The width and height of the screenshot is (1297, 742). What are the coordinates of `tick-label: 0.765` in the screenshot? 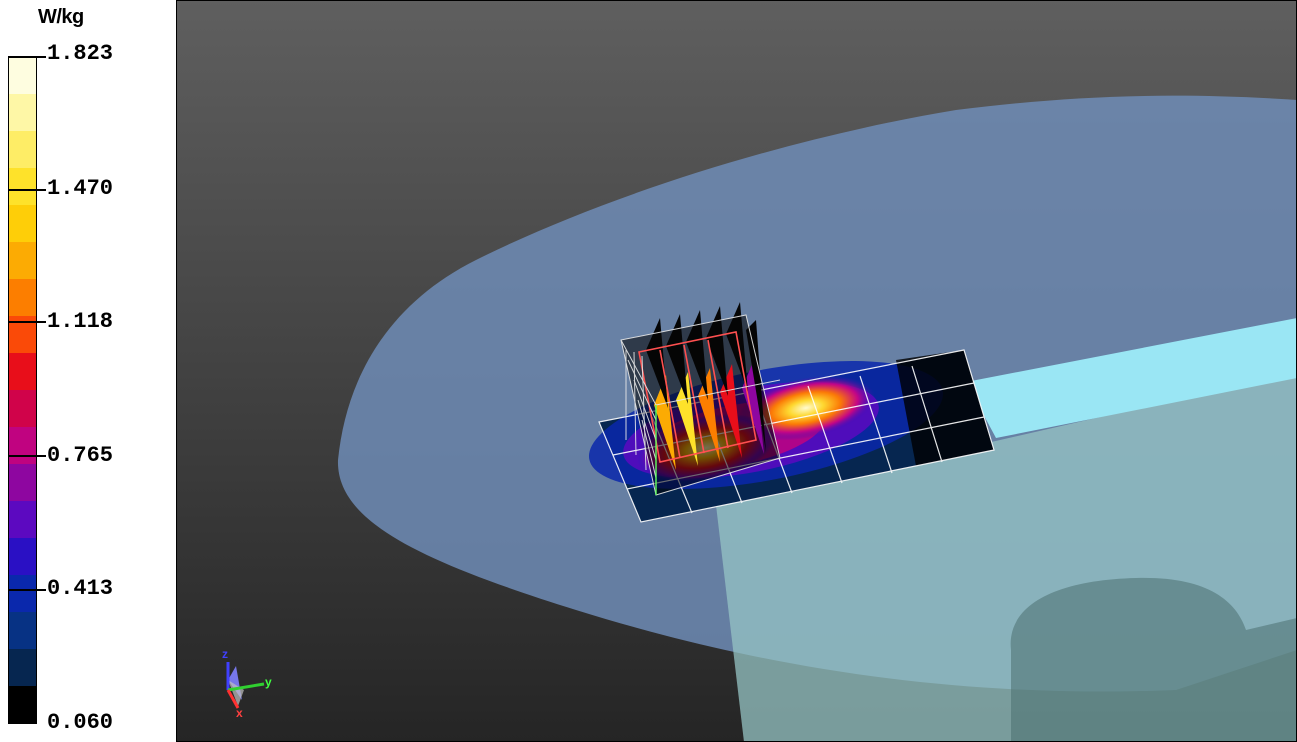 It's located at (80, 455).